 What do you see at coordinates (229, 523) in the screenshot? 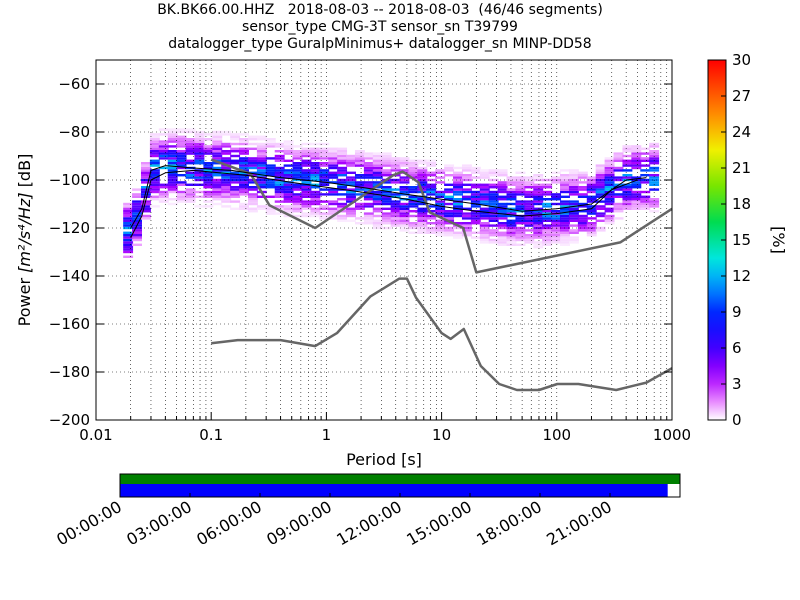
I see `timeline-tick-label: 06:00:00` at bounding box center [229, 523].